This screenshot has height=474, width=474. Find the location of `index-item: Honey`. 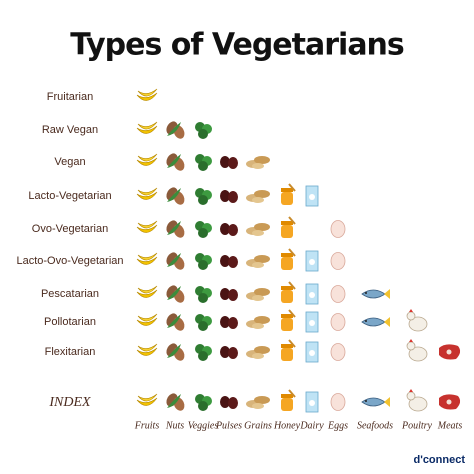

index-item: Honey is located at coordinates (287, 425).